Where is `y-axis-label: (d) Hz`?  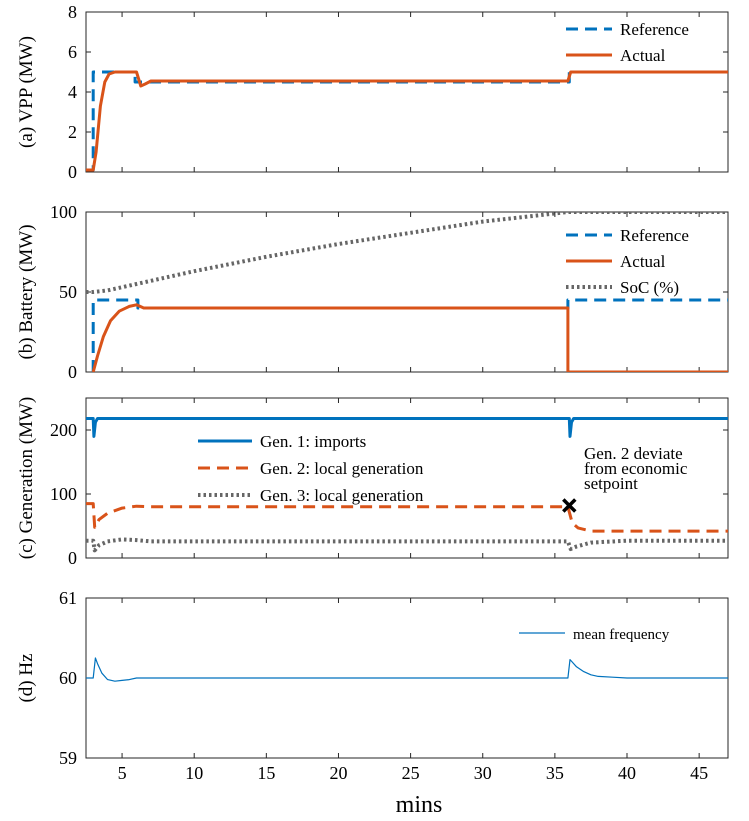 y-axis-label: (d) Hz is located at coordinates (26, 677).